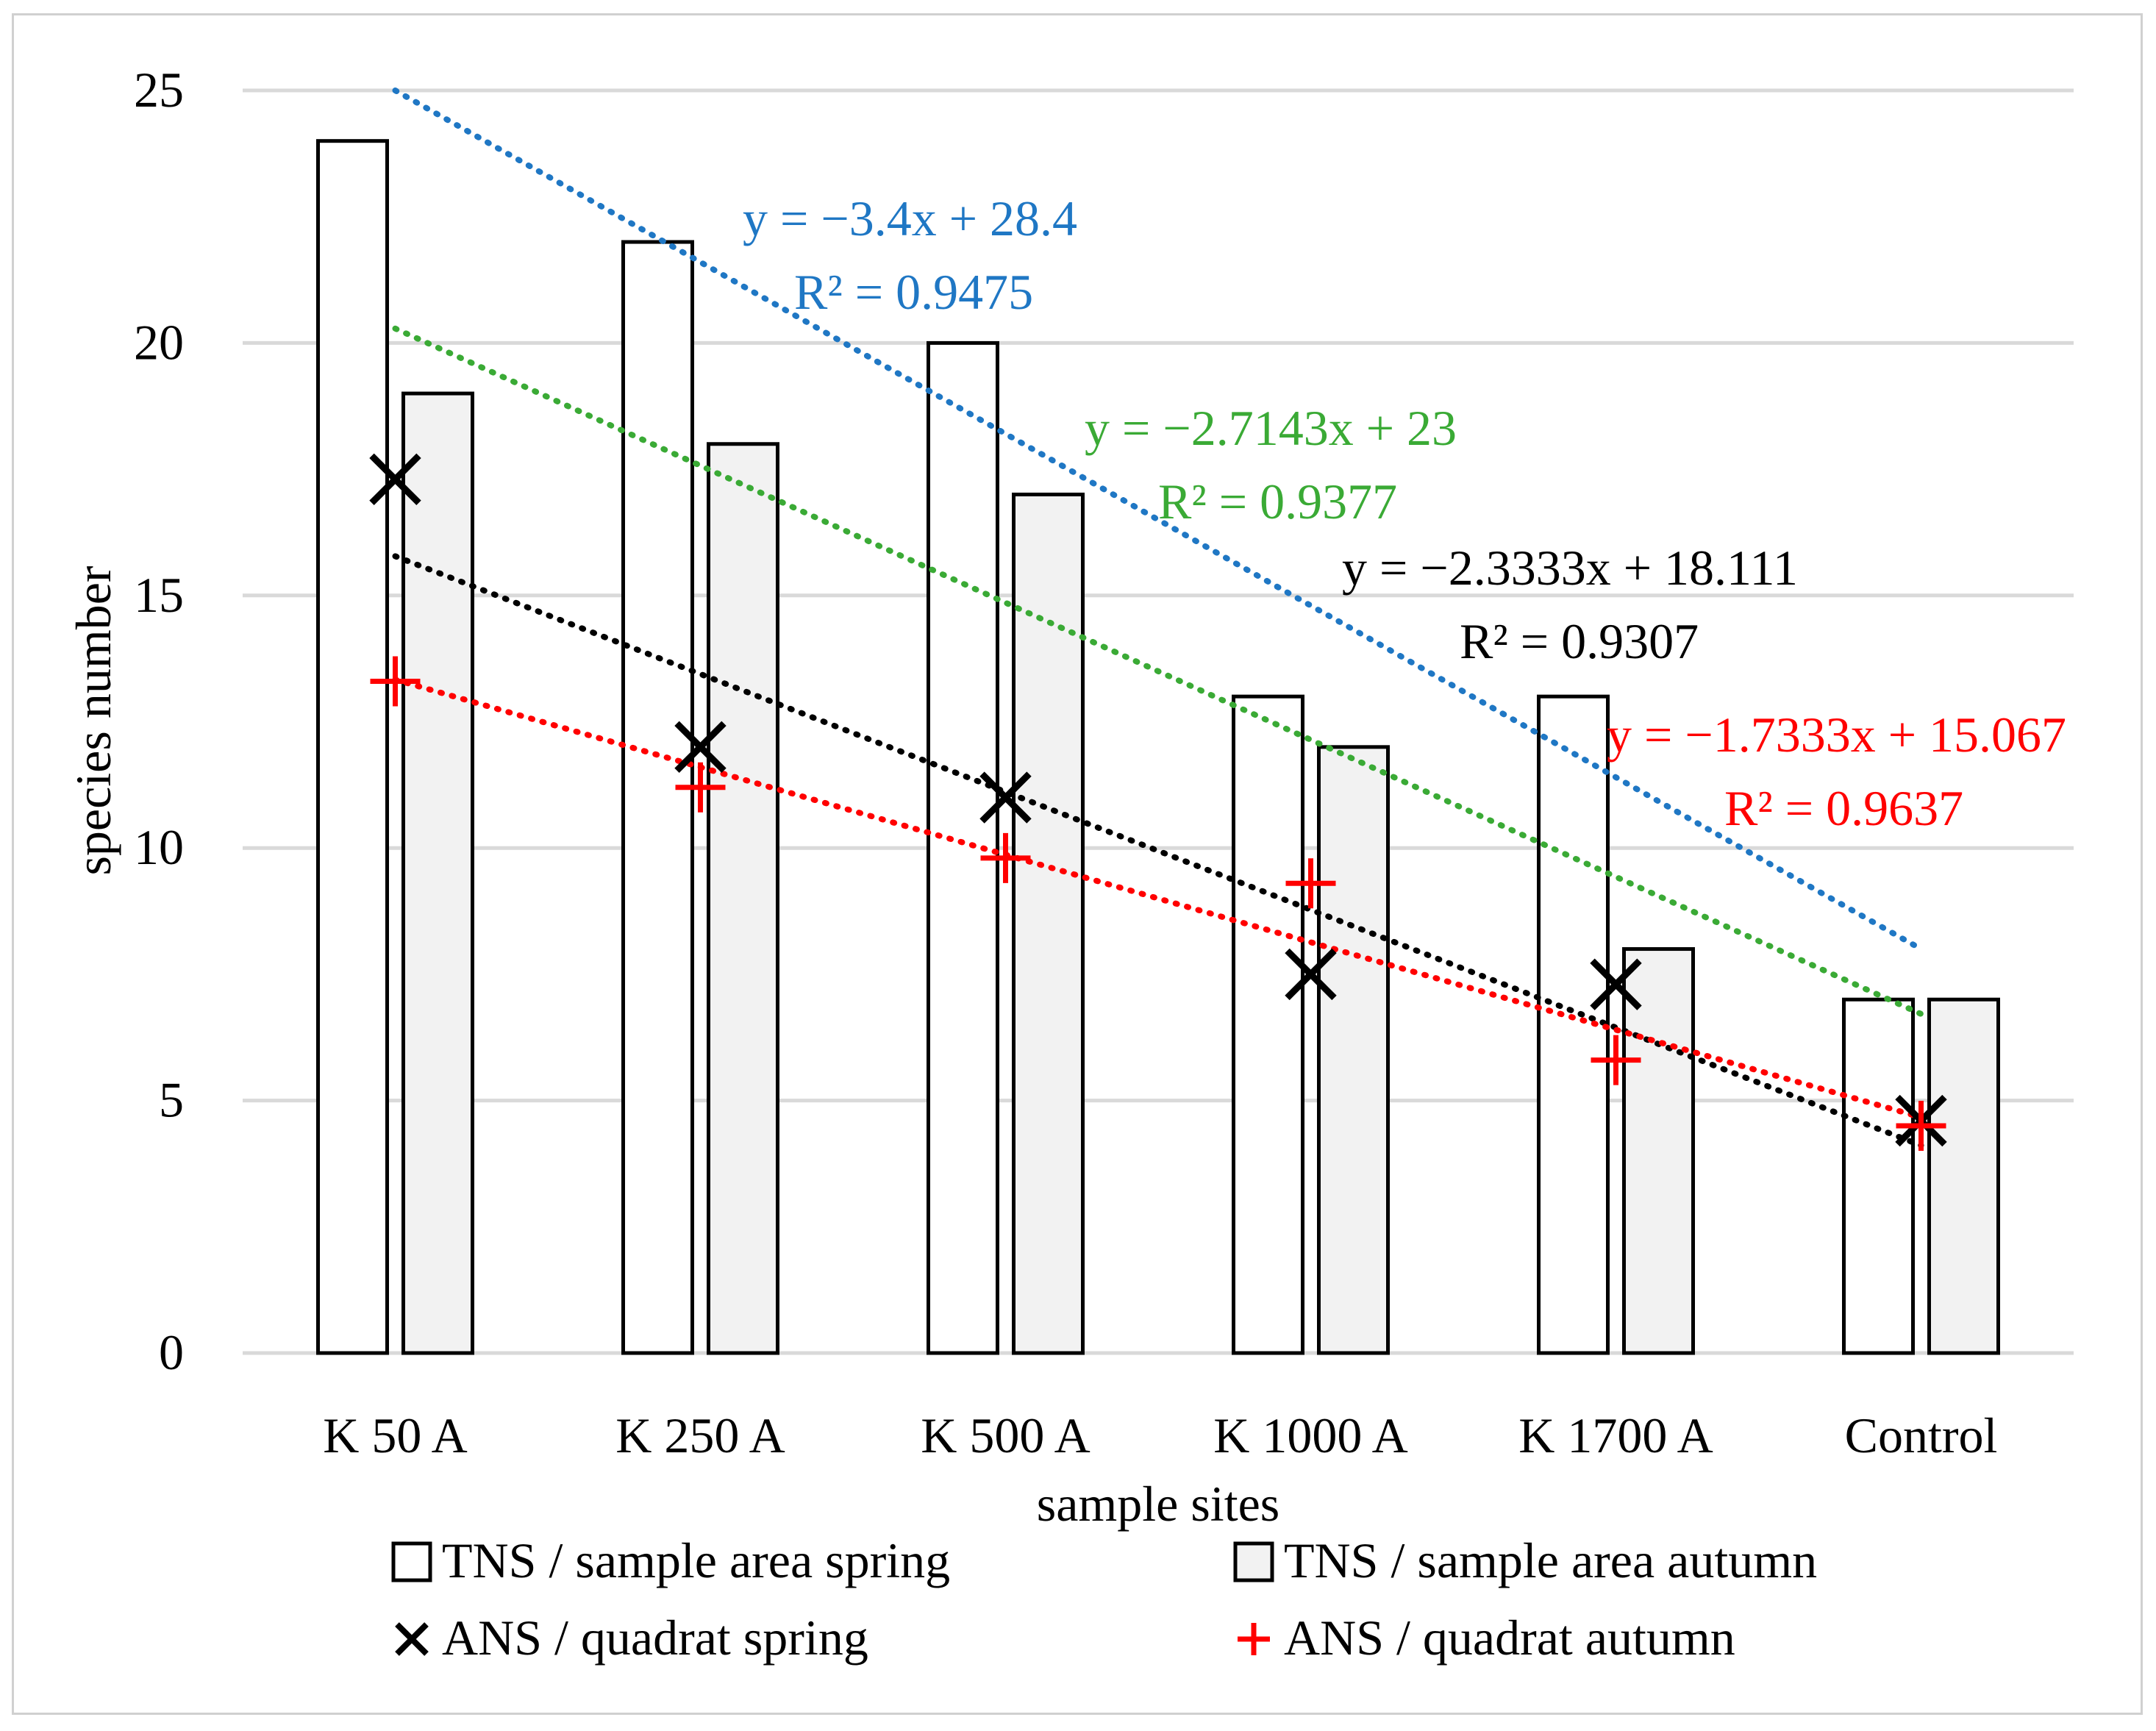 Image resolution: width=2156 pixels, height=1731 pixels. What do you see at coordinates (696, 1560) in the screenshot?
I see `legend-label-0: TNS / sample area spring` at bounding box center [696, 1560].